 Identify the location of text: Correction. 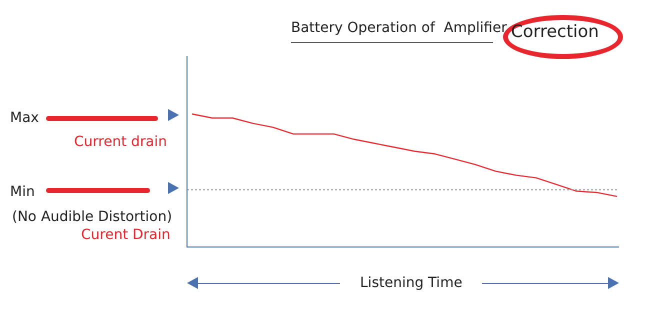
(555, 32).